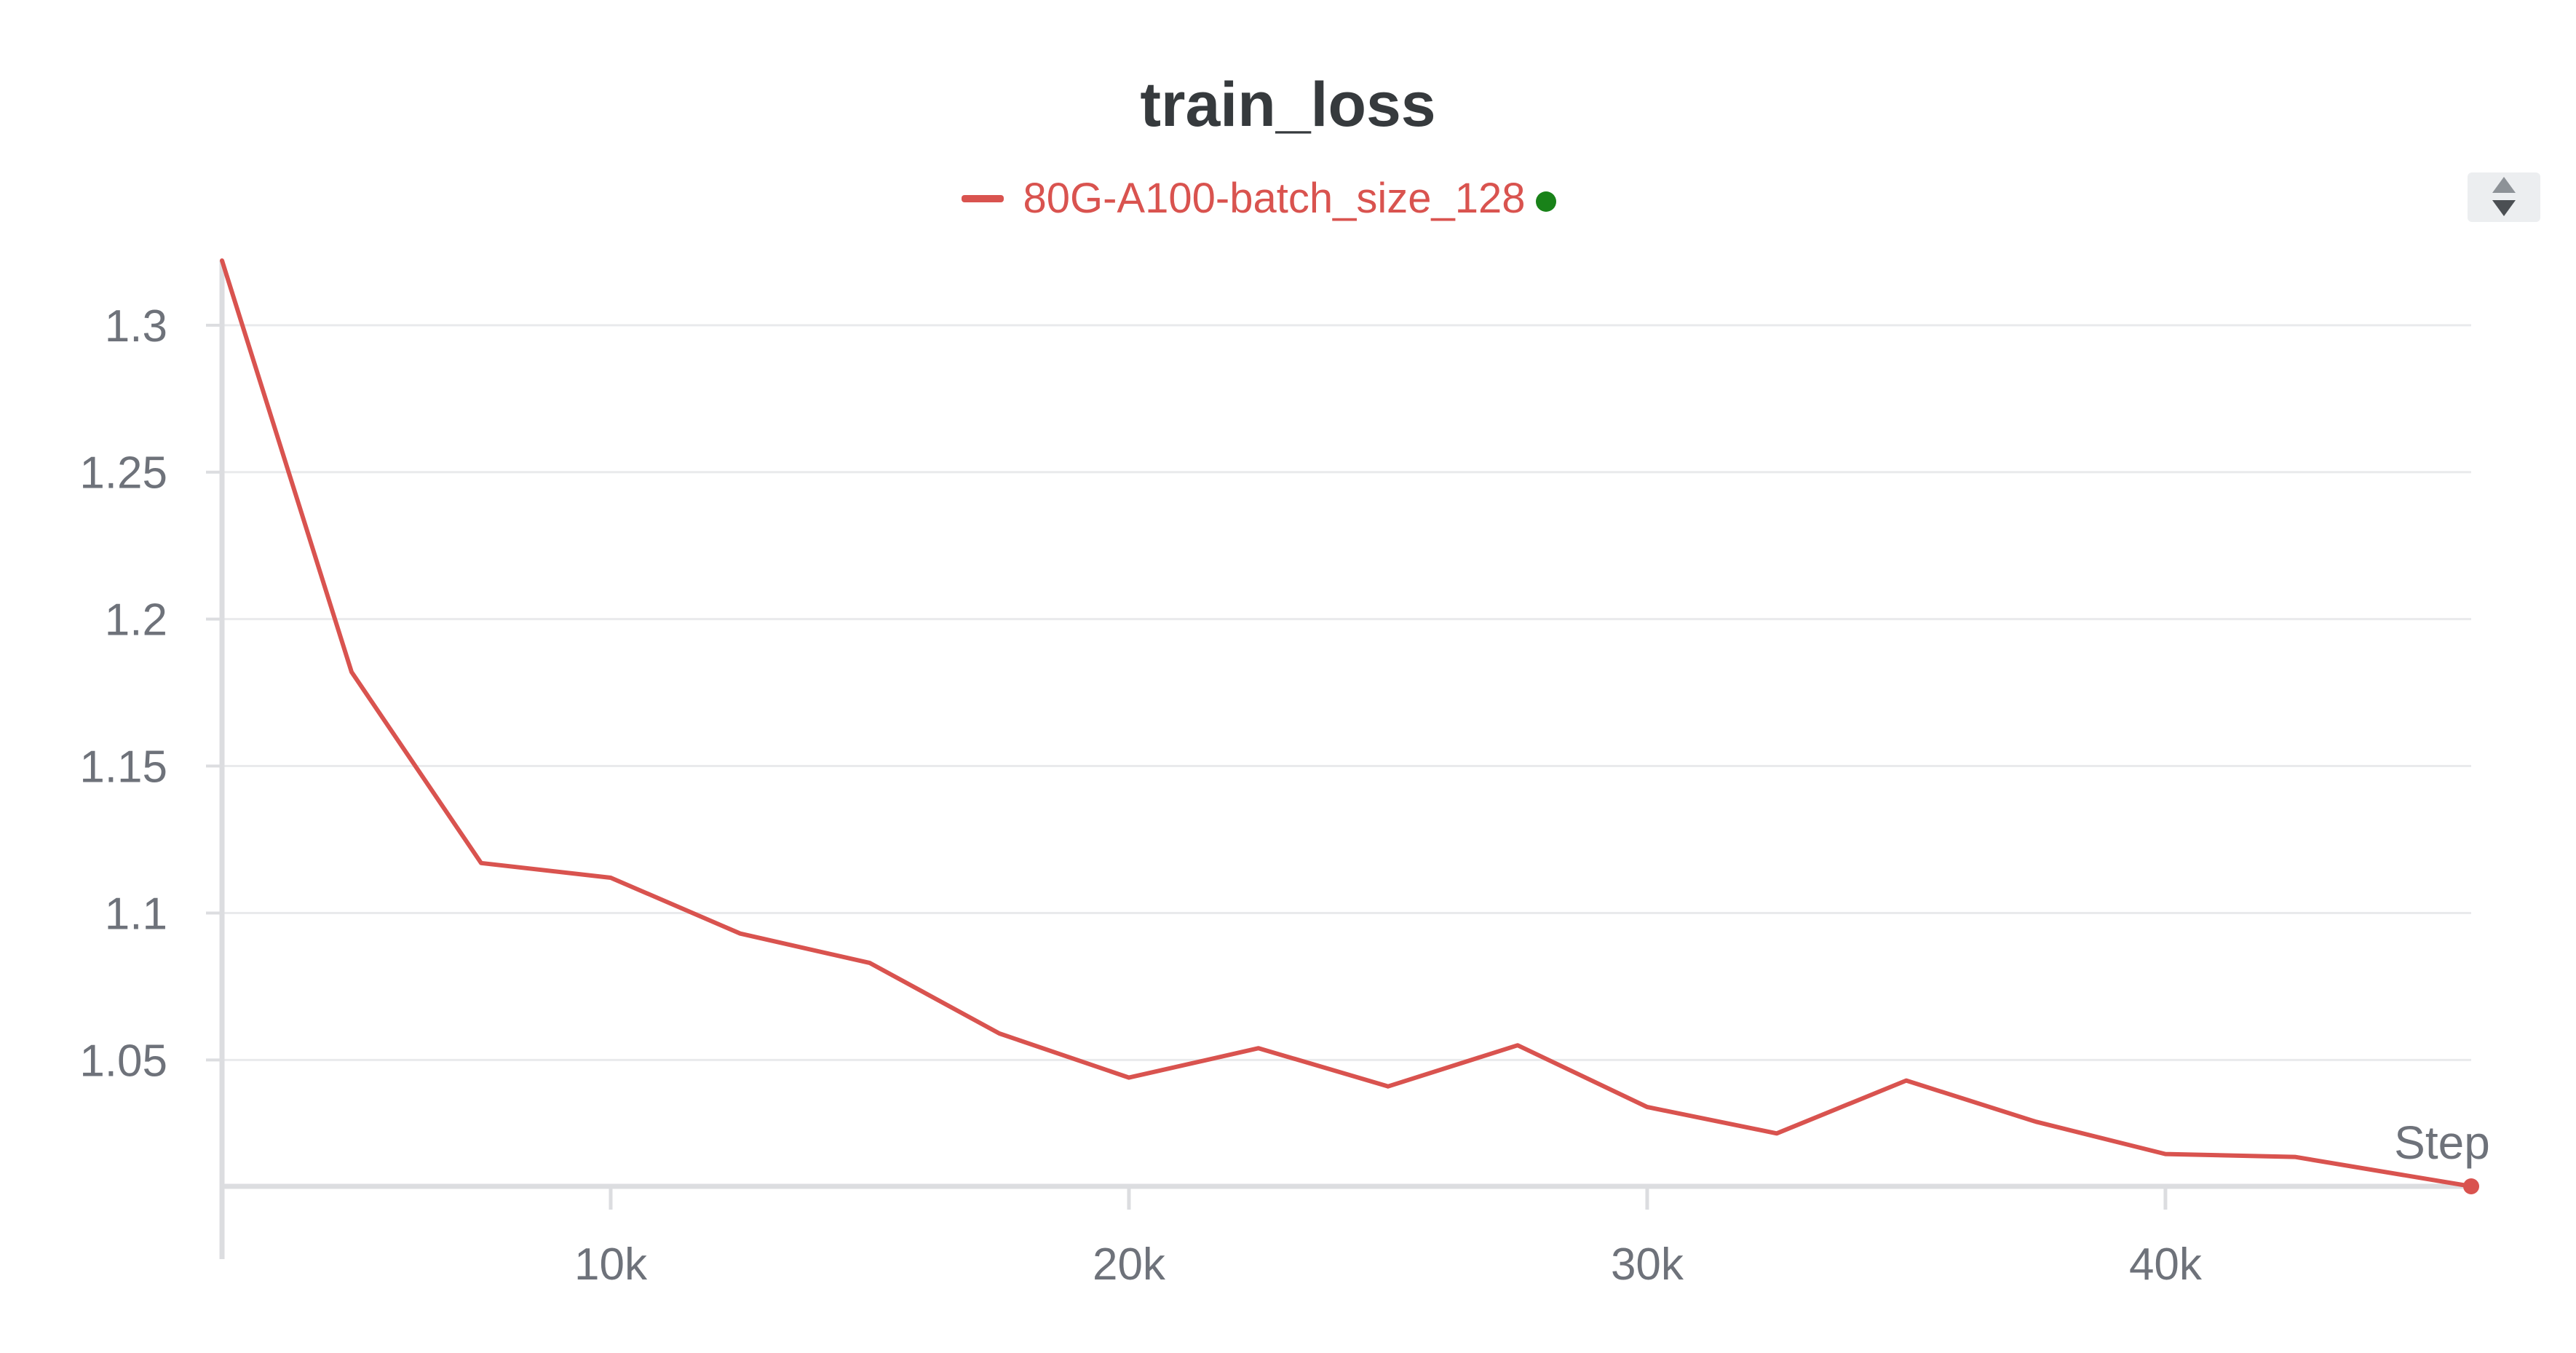 The width and height of the screenshot is (2576, 1353). I want to click on chart-title: train_loss, so click(1288, 105).